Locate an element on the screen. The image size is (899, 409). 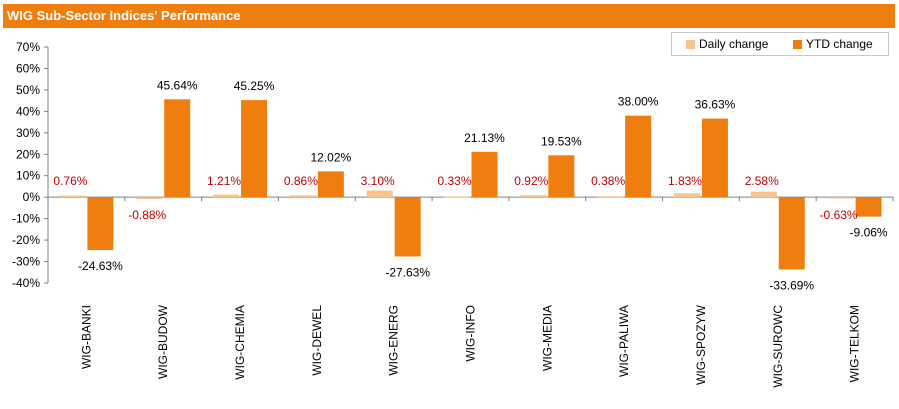
x-category-label: WIG-MEDIA is located at coordinates (547, 338).